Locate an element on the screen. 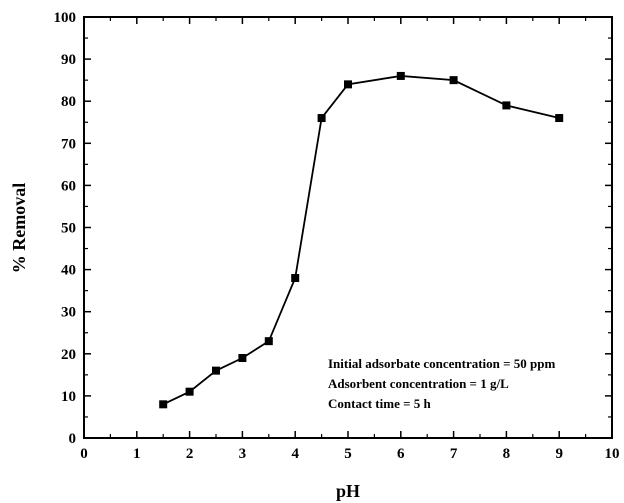 The width and height of the screenshot is (624, 503). annotation-adsorbent-concentration: Adsorbent concentration = 1 g/L is located at coordinates (418, 383).